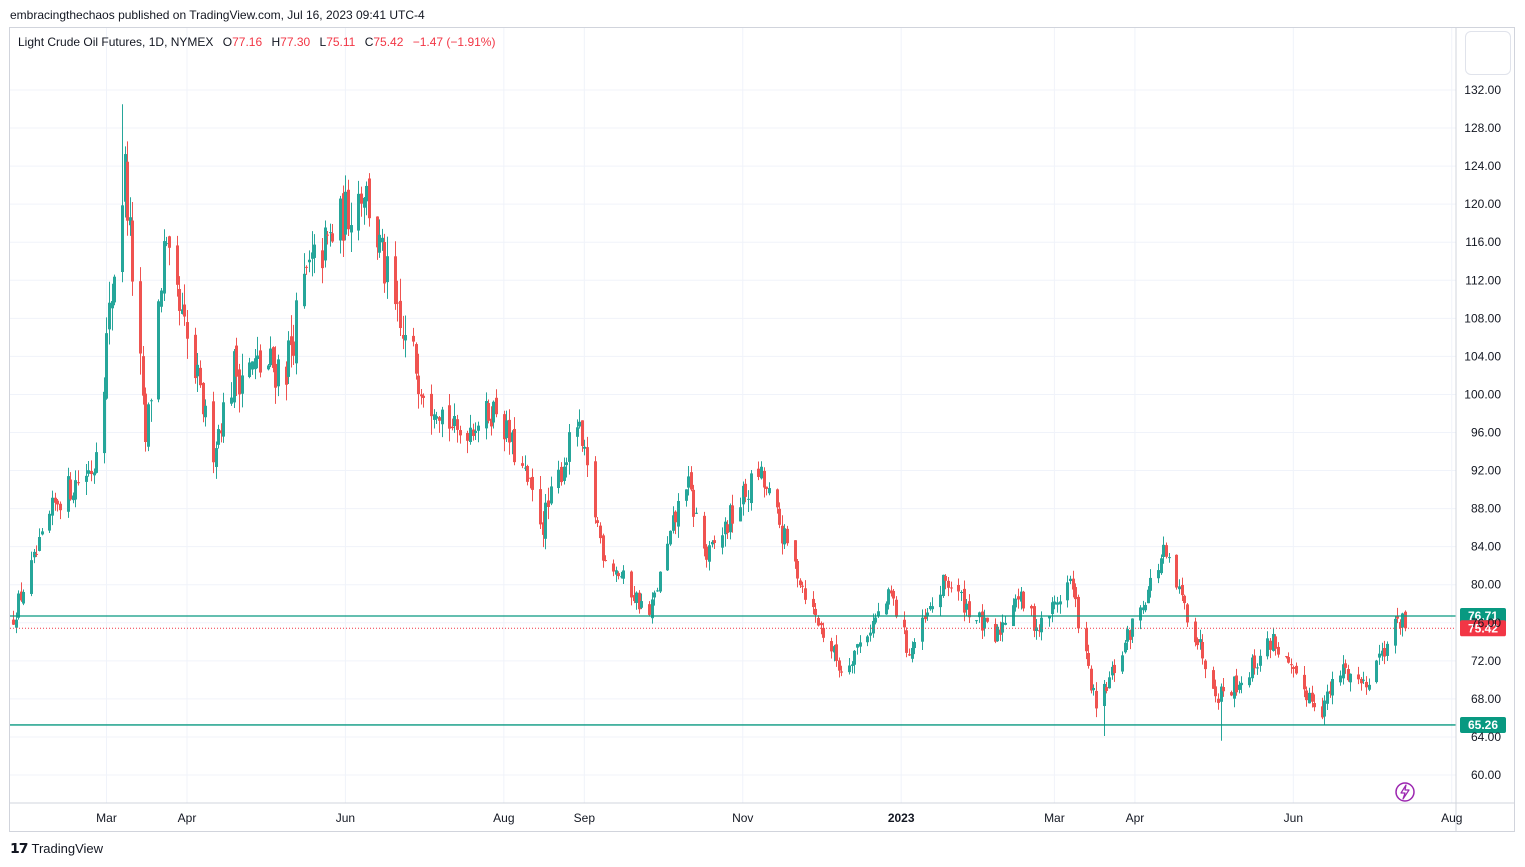  I want to click on lightning-icon, so click(1405, 792).